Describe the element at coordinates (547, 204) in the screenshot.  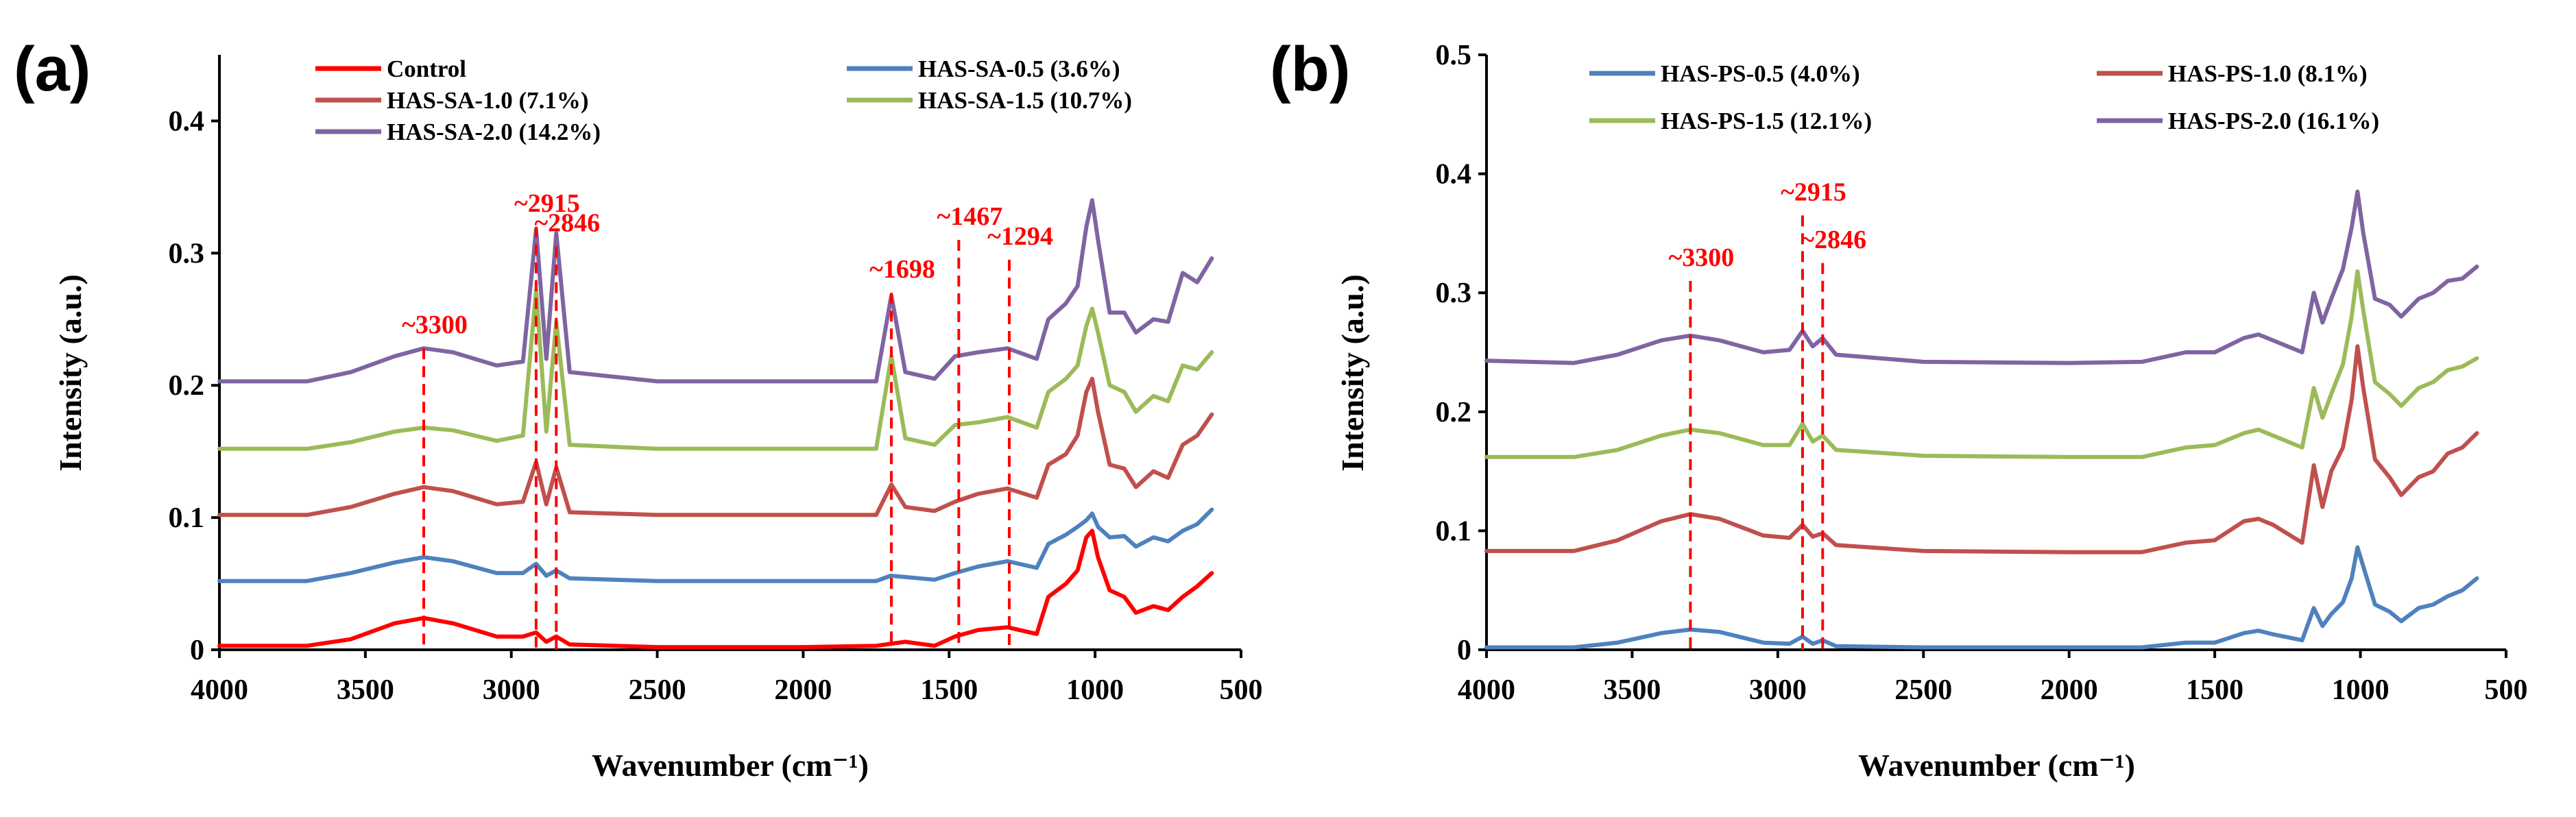
I see `panel-a-peak-label: ~2915` at that location.